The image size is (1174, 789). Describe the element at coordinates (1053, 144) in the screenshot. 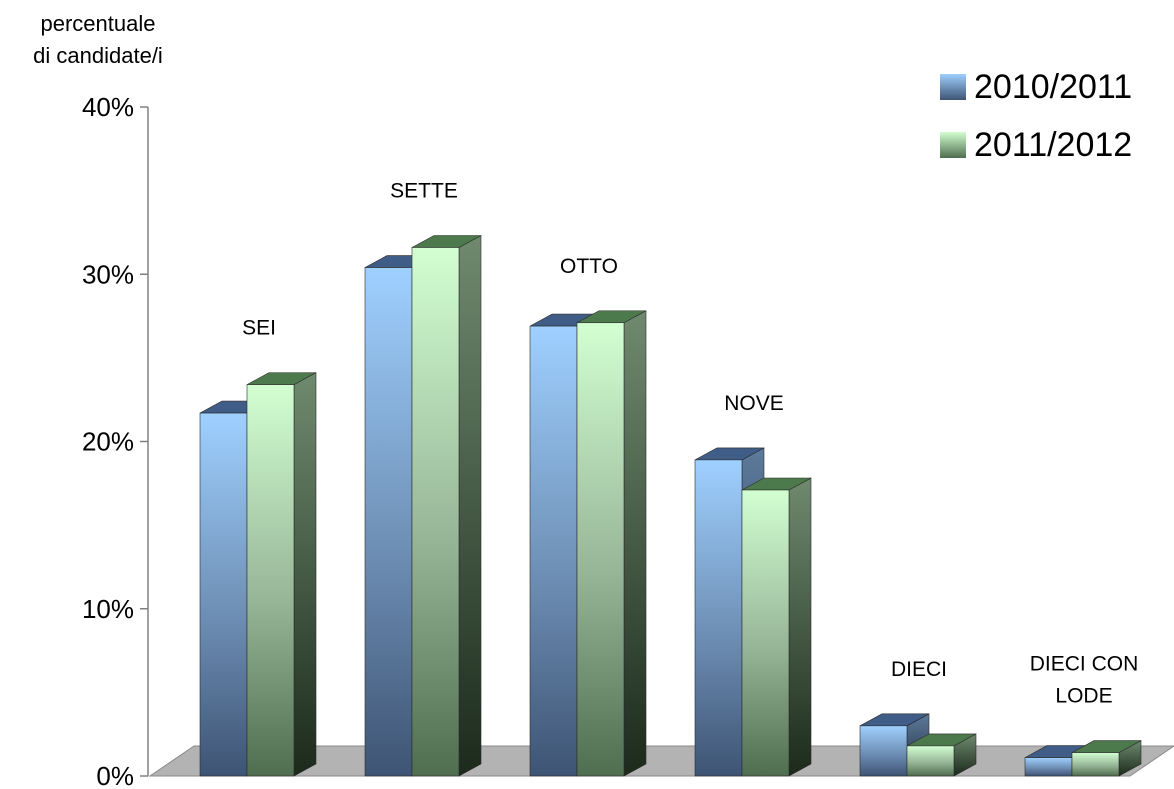

I see `legend-label-2011-2012: 2011/2012` at that location.